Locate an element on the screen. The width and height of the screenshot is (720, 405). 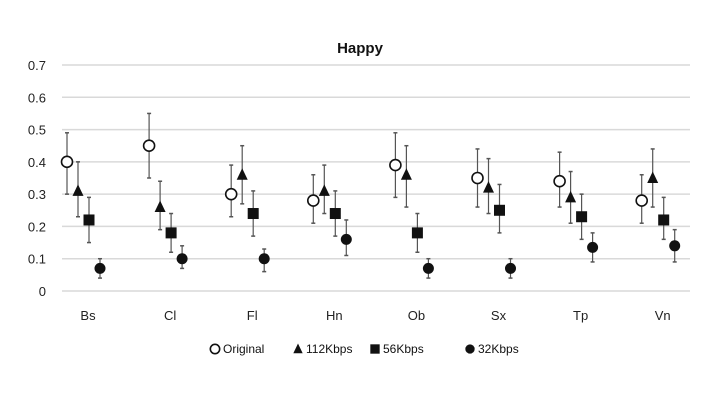
legend-label: 32Kbps is located at coordinates (498, 349).